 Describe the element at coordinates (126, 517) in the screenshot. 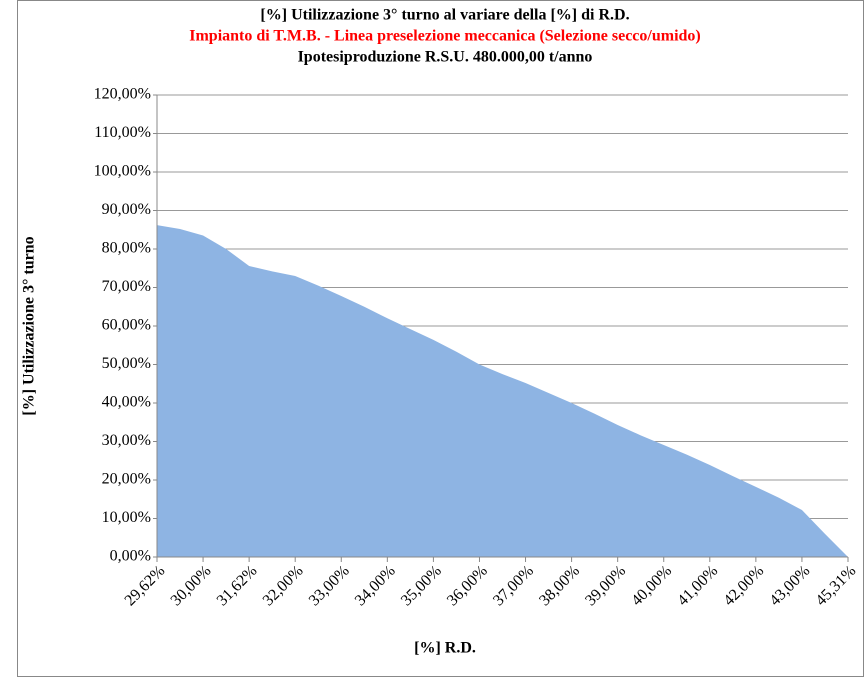

I see `y-tick-label: 10,00%` at that location.